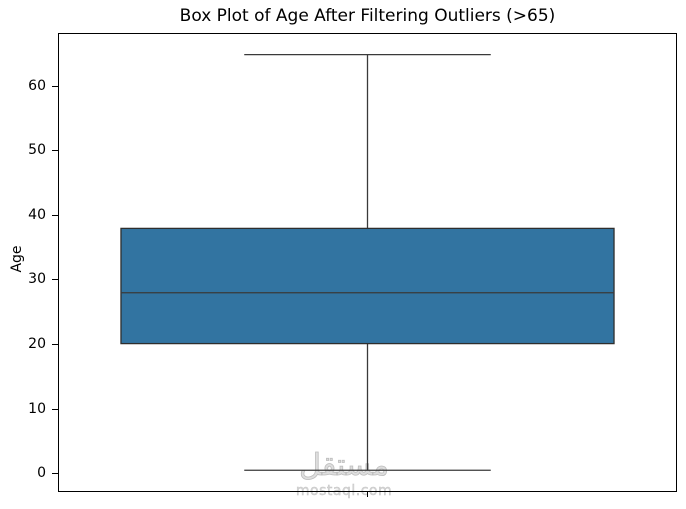 This screenshot has width=686, height=509. What do you see at coordinates (344, 465) in the screenshot?
I see `watermark-arabic-text: مستقل` at bounding box center [344, 465].